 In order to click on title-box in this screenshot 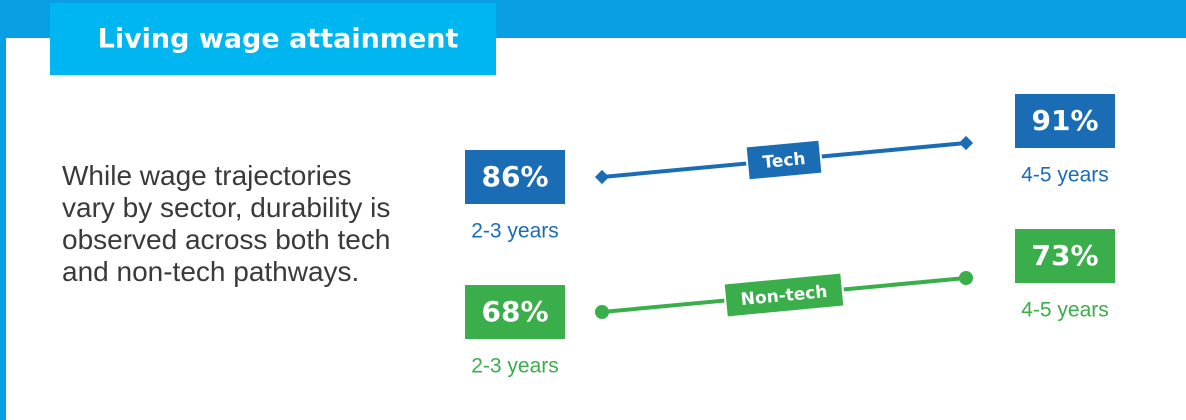, I will do `click(273, 39)`.